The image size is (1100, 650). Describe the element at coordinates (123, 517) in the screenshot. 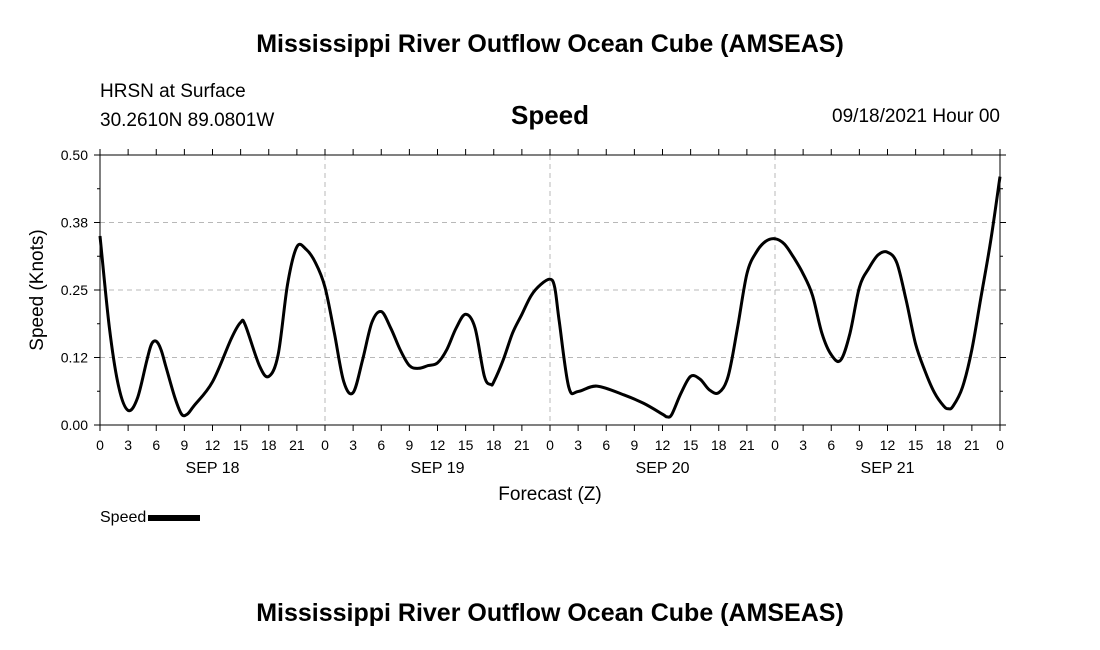

I see `legend-label: Speed` at that location.